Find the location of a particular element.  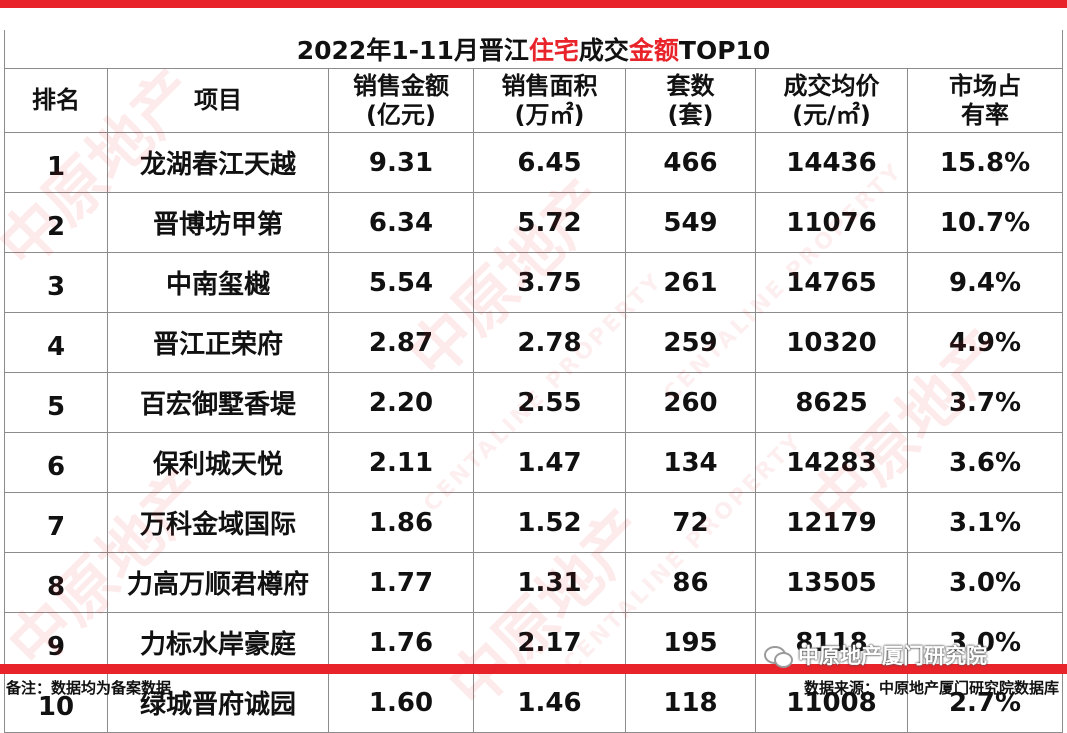

header-sales-area-line1: 销售面积 is located at coordinates (549, 85).